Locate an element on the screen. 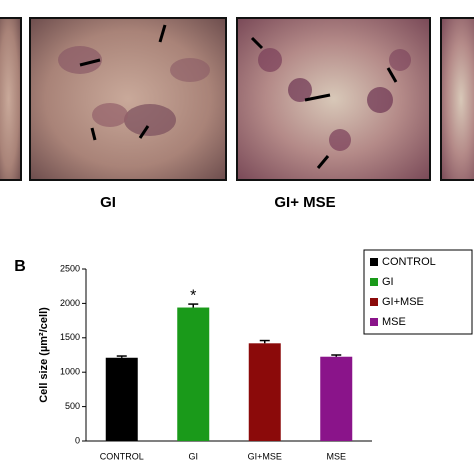  panel-label: GI is located at coordinates (108, 202).